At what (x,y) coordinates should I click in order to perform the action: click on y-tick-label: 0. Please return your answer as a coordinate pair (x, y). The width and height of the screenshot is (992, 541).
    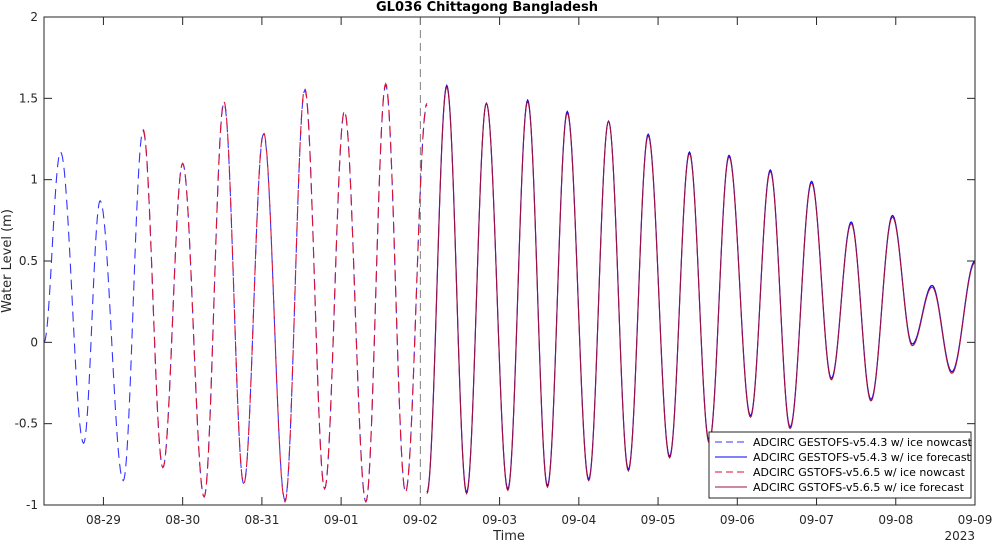
    Looking at the image, I should click on (34, 342).